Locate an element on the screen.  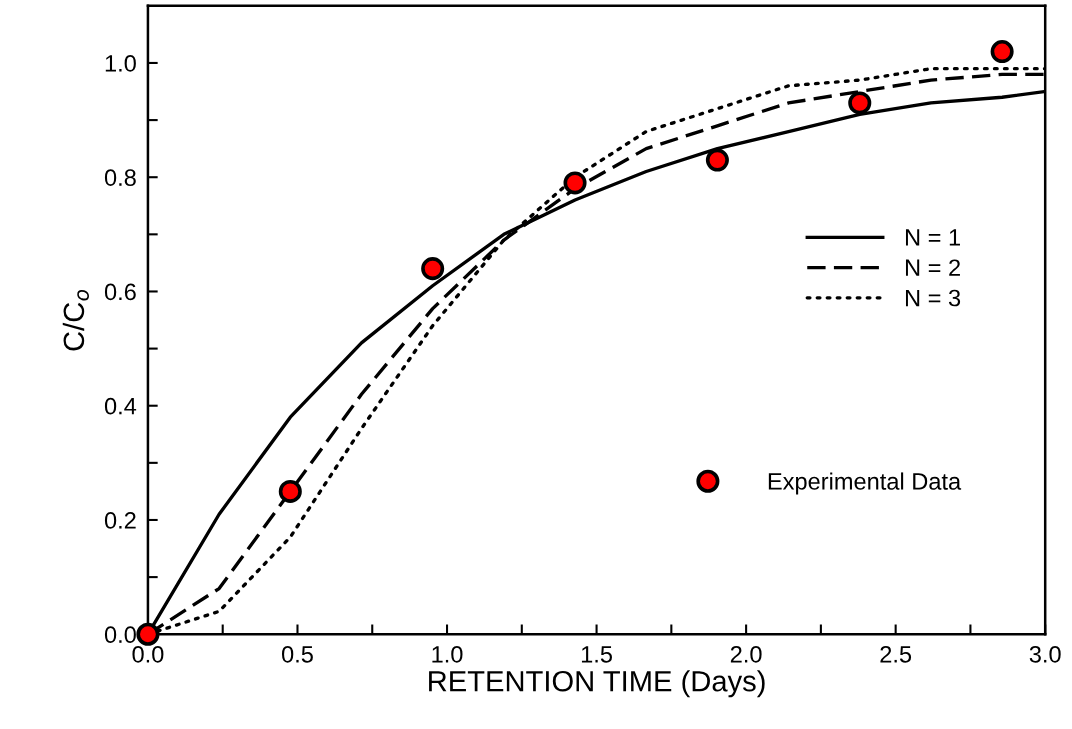
y-tick-label: 0.4 is located at coordinates (120, 406).